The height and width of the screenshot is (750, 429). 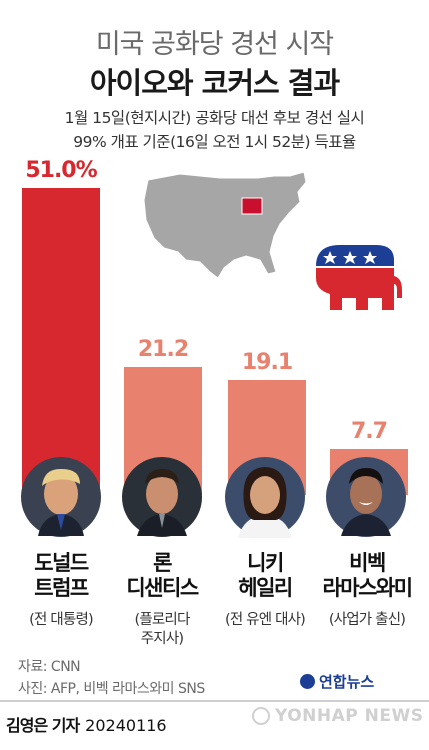 I want to click on portrait-haley, so click(x=265, y=497).